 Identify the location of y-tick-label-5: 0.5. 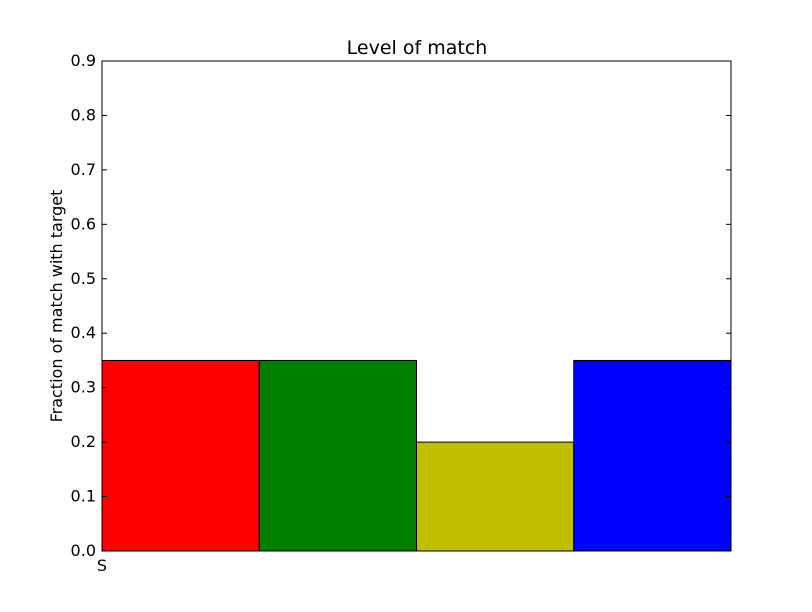
(83, 278).